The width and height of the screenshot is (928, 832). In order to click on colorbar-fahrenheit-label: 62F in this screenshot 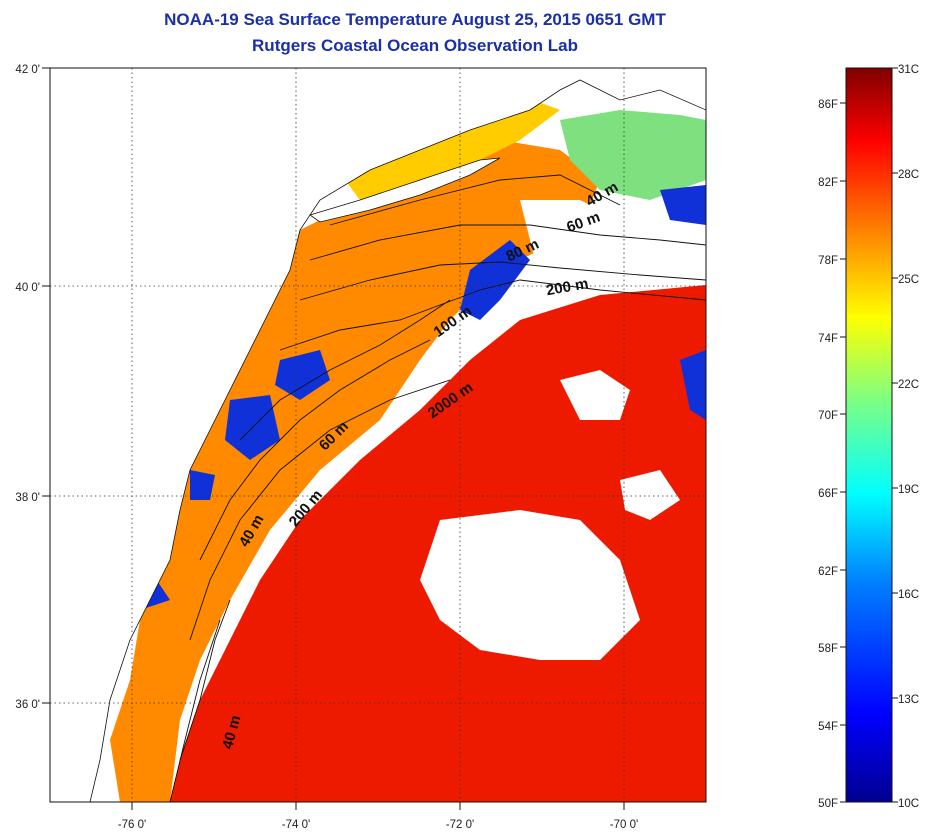, I will do `click(828, 572)`.